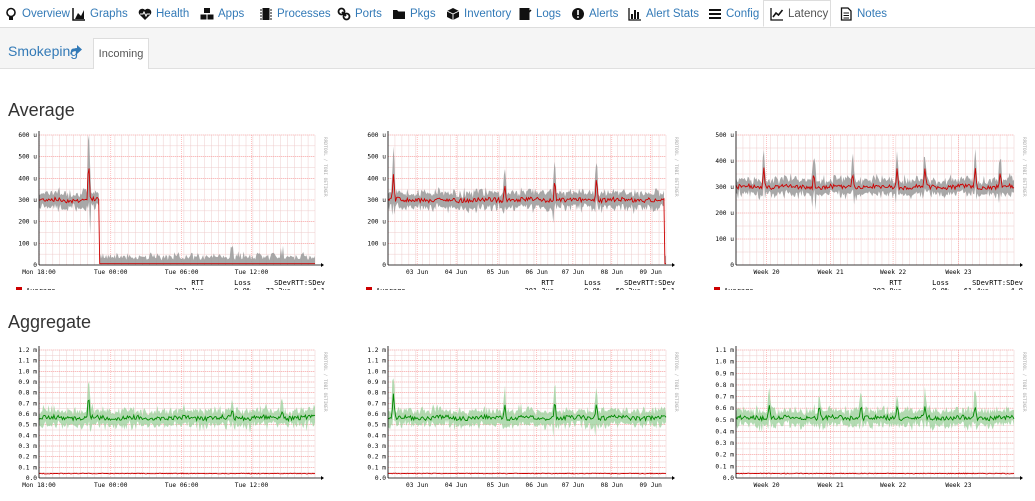  What do you see at coordinates (604, 13) in the screenshot?
I see `tab-label: Alerts` at bounding box center [604, 13].